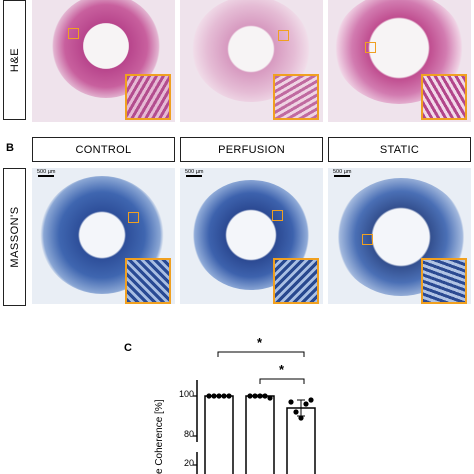  I want to click on he-image-control, so click(103, 61).